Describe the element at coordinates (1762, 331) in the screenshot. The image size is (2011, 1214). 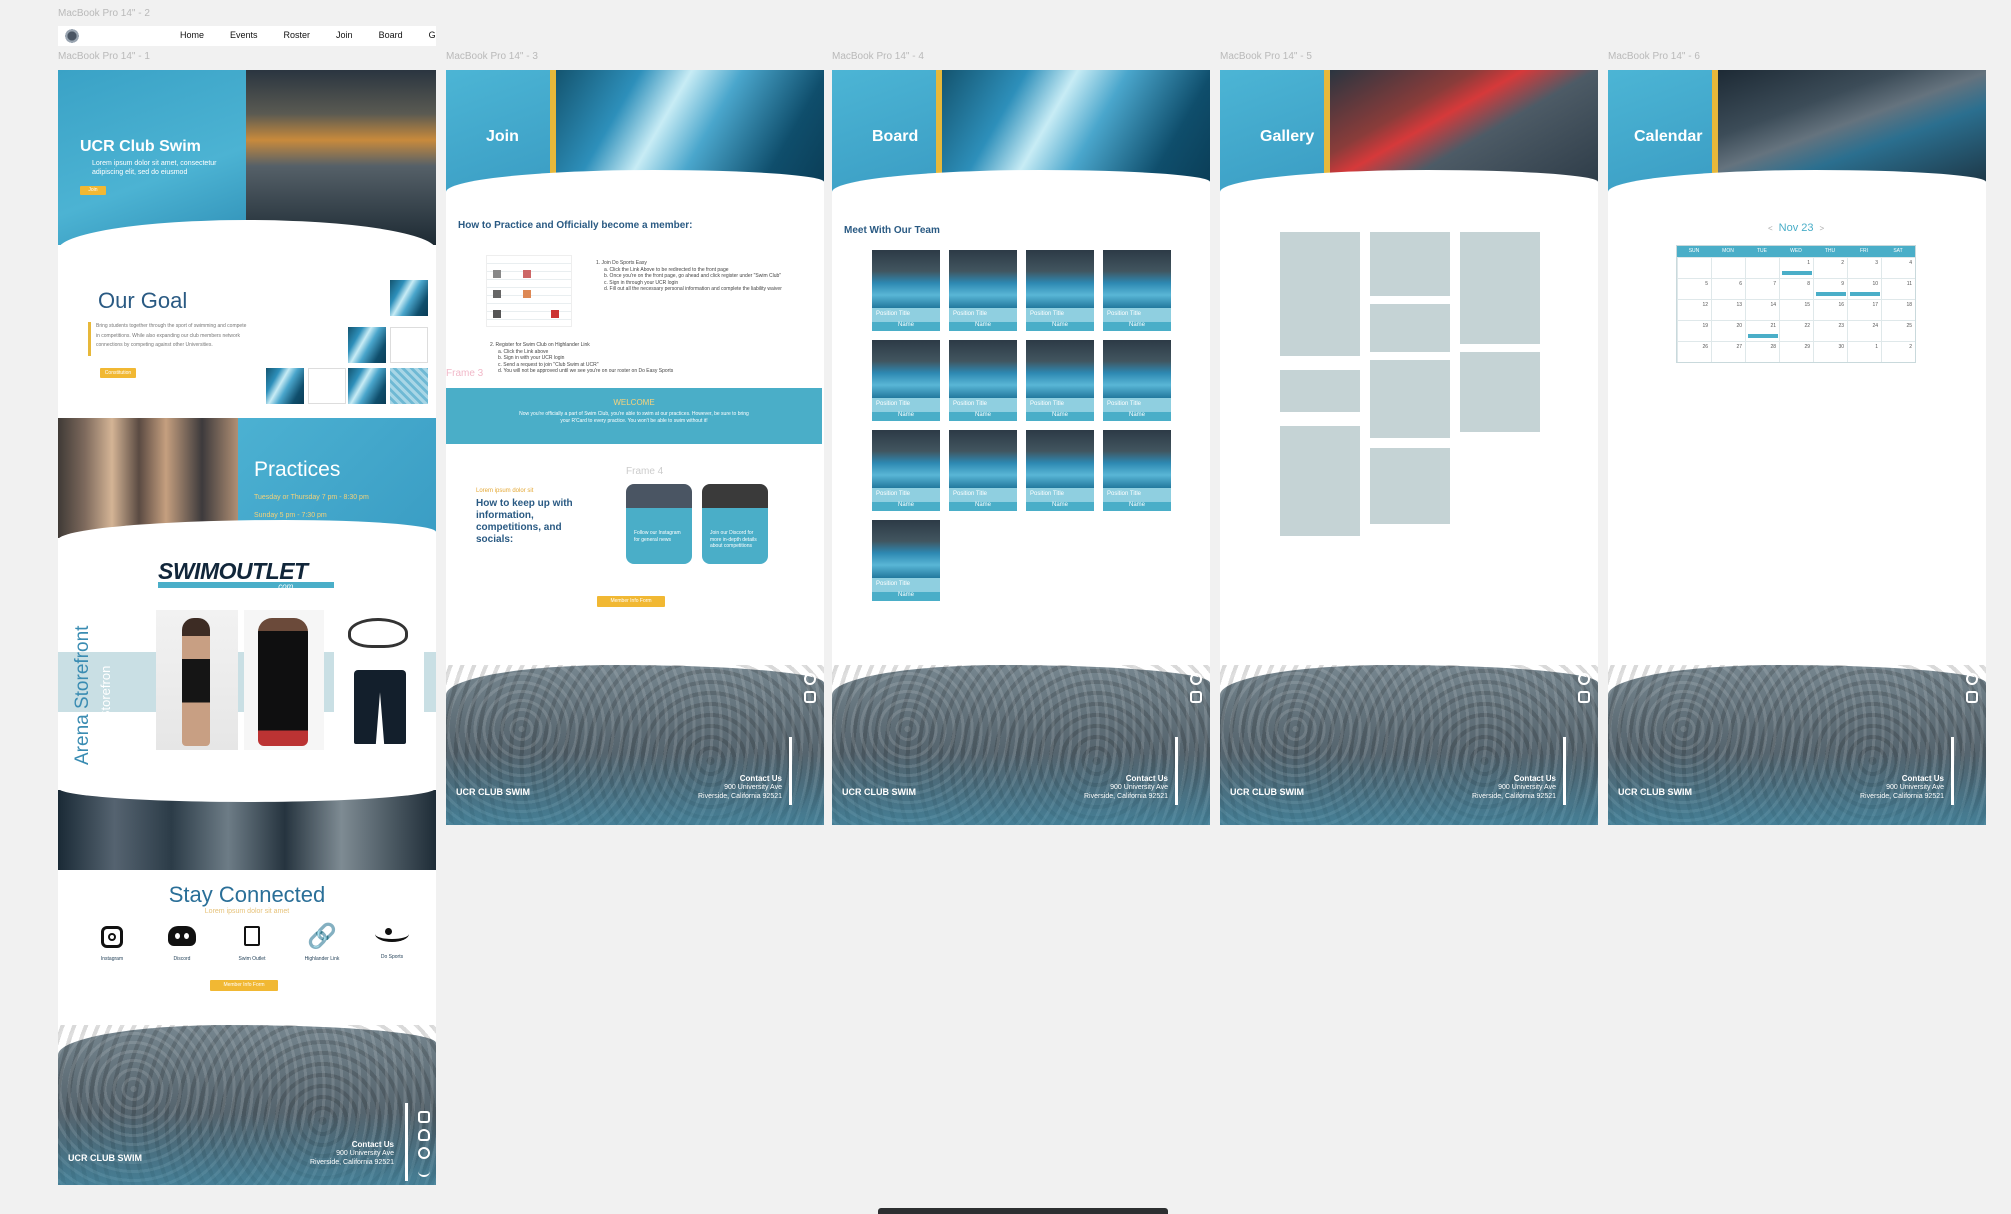
I see `calendar-day-cell: 21` at that location.